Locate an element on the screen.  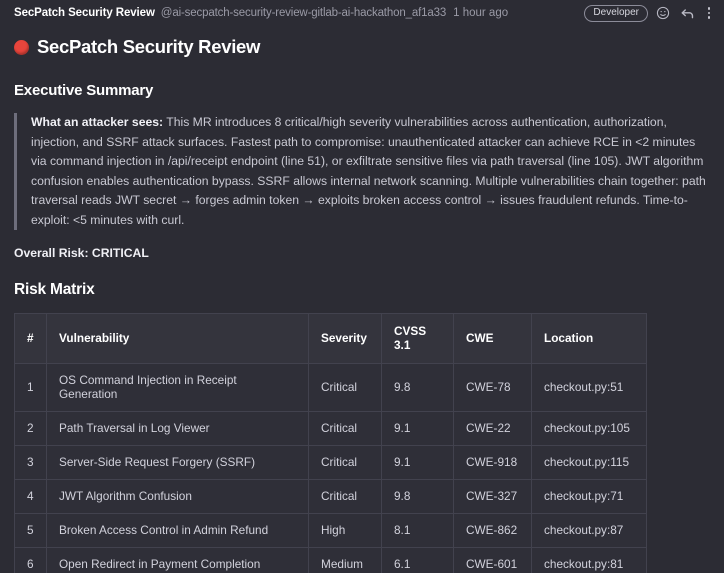
cell-cwe: CWE-918 is located at coordinates (492, 462).